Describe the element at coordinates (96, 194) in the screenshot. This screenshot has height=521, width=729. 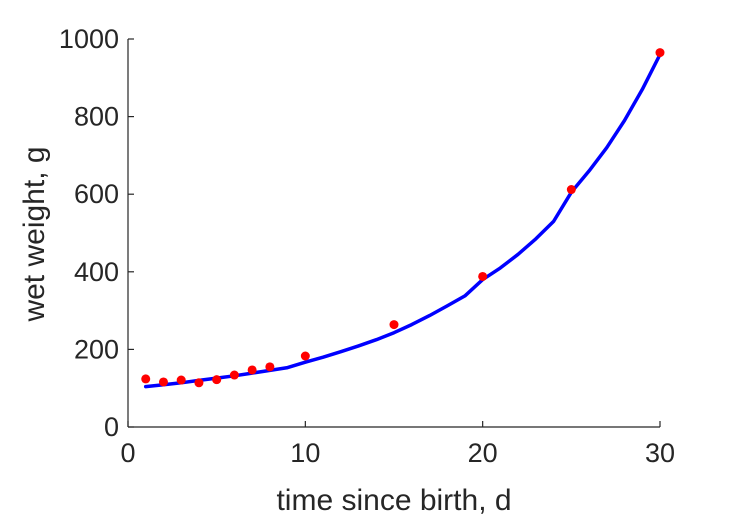
I see `y-tick-label: 600` at that location.